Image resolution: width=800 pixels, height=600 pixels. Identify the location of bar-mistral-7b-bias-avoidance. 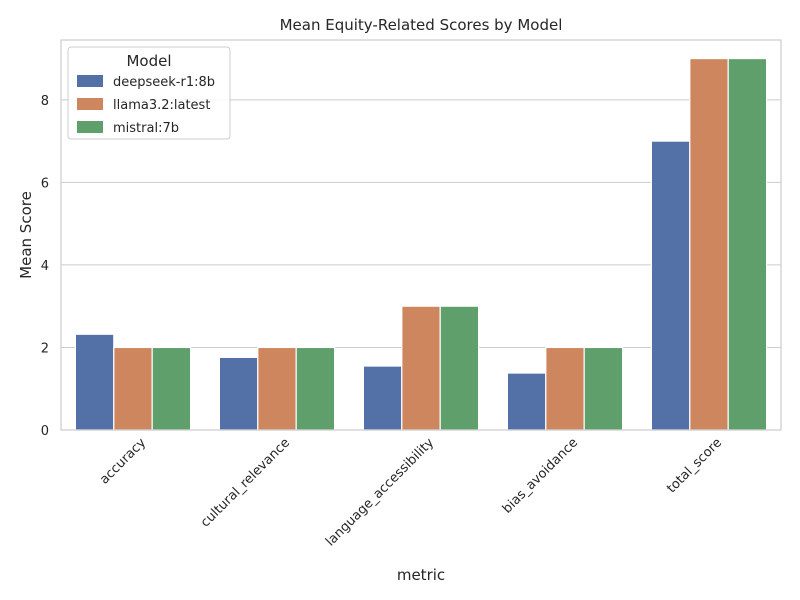
(603, 388).